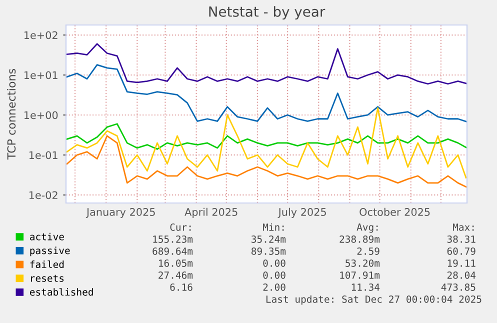 The height and width of the screenshot is (323, 497). Describe the element at coordinates (274, 287) in the screenshot. I see `text: 2.00` at that location.